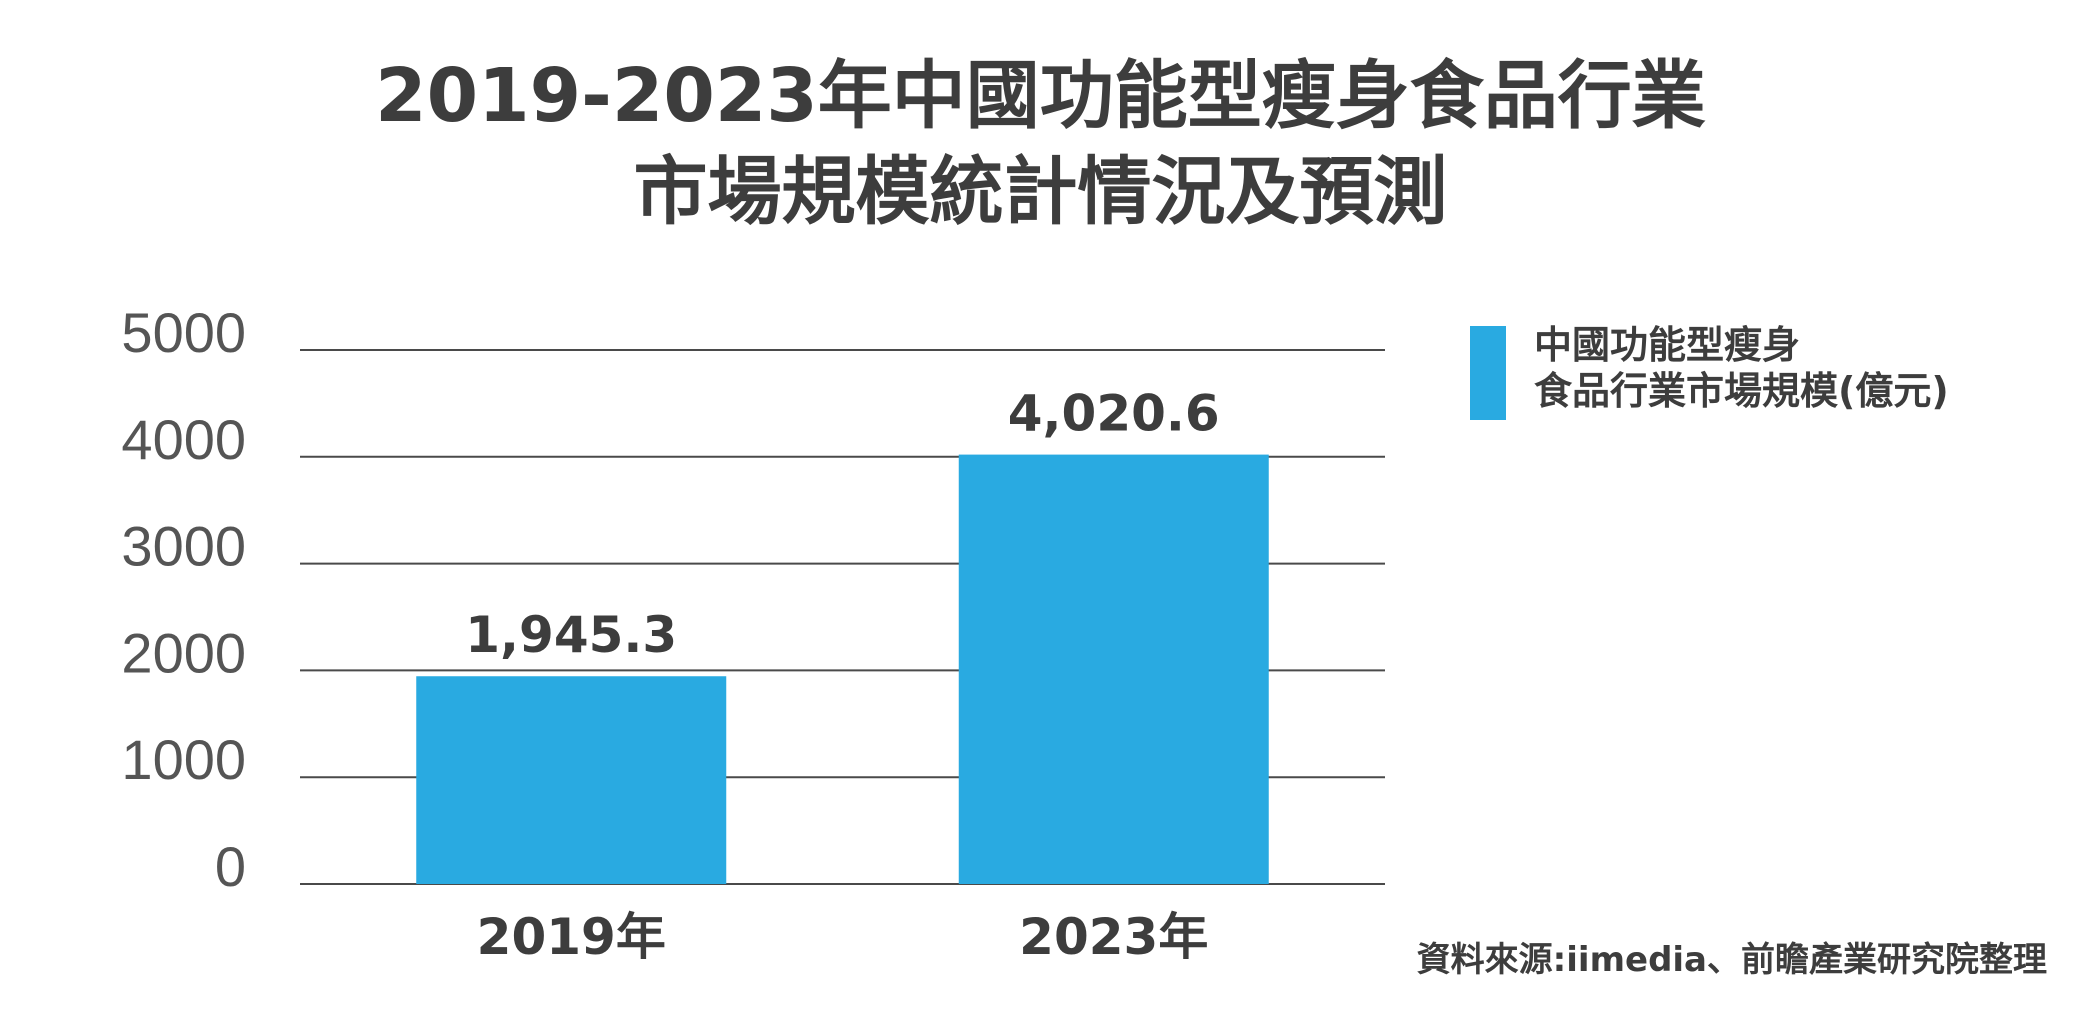 The image size is (2081, 1016). Describe the element at coordinates (183, 546) in the screenshot. I see `y-tick-3000: 3000` at that location.